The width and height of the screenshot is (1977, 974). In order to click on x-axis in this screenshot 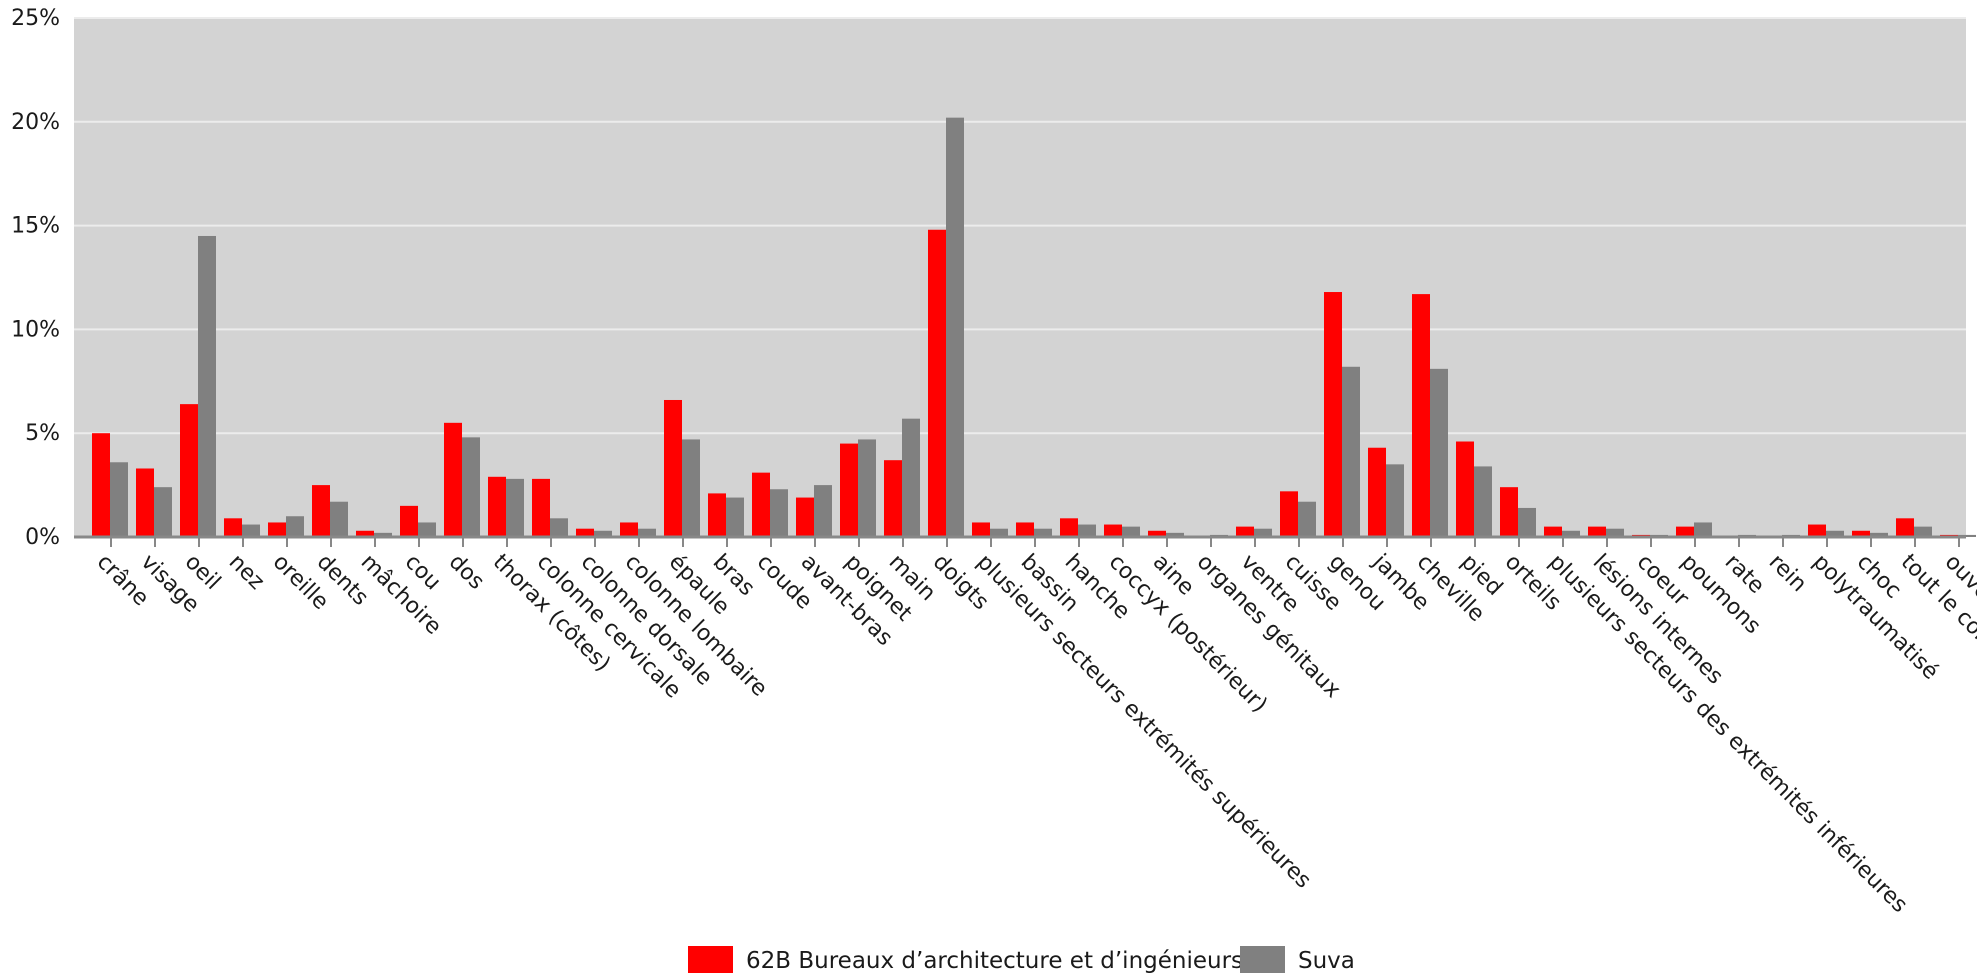, I will do `click(1020, 541)`.